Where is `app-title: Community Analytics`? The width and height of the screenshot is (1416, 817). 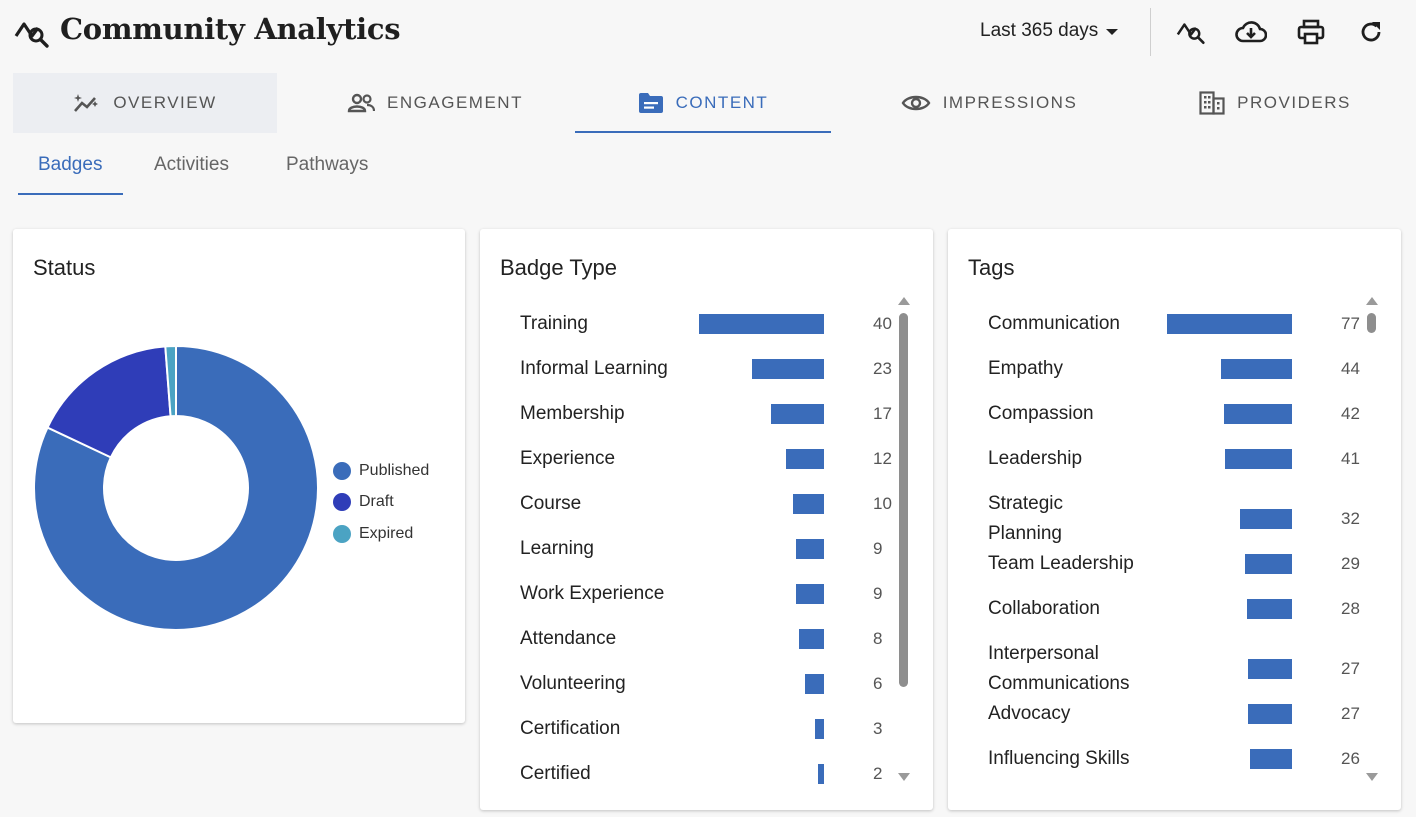 app-title: Community Analytics is located at coordinates (230, 29).